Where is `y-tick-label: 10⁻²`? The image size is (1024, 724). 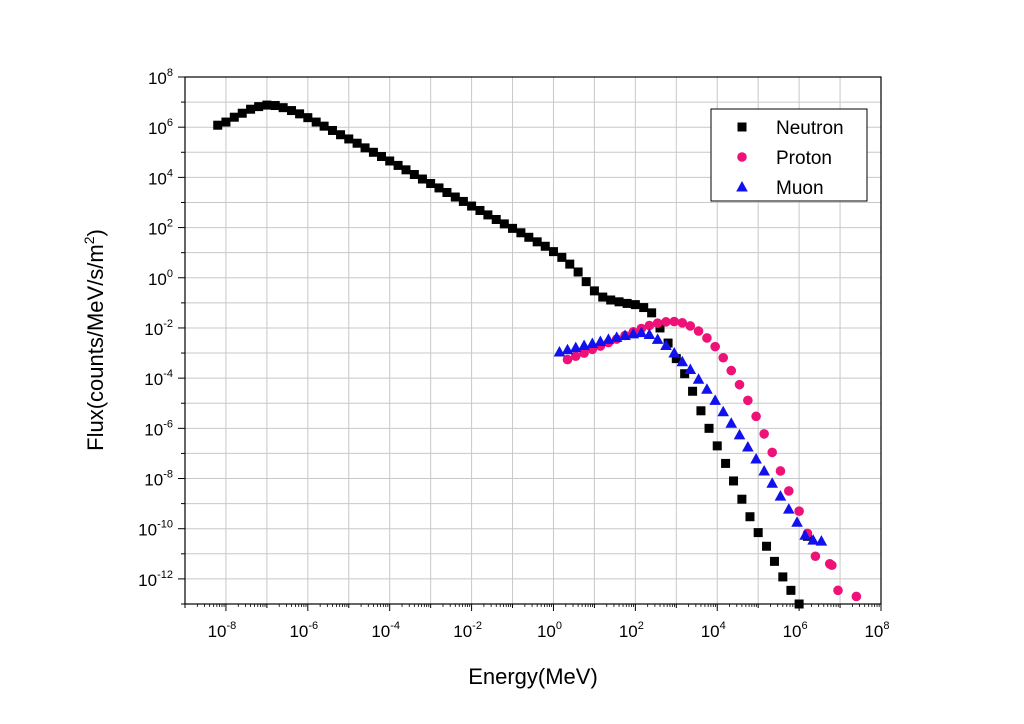
y-tick-label: 10⁻² is located at coordinates (158, 328).